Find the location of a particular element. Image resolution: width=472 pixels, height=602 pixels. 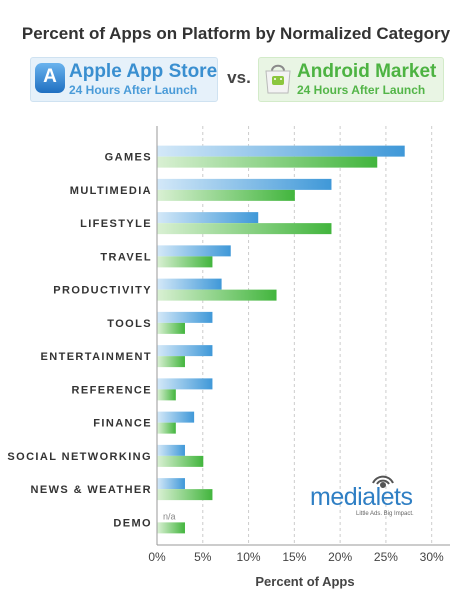

na-annotation: n/a is located at coordinates (169, 516).